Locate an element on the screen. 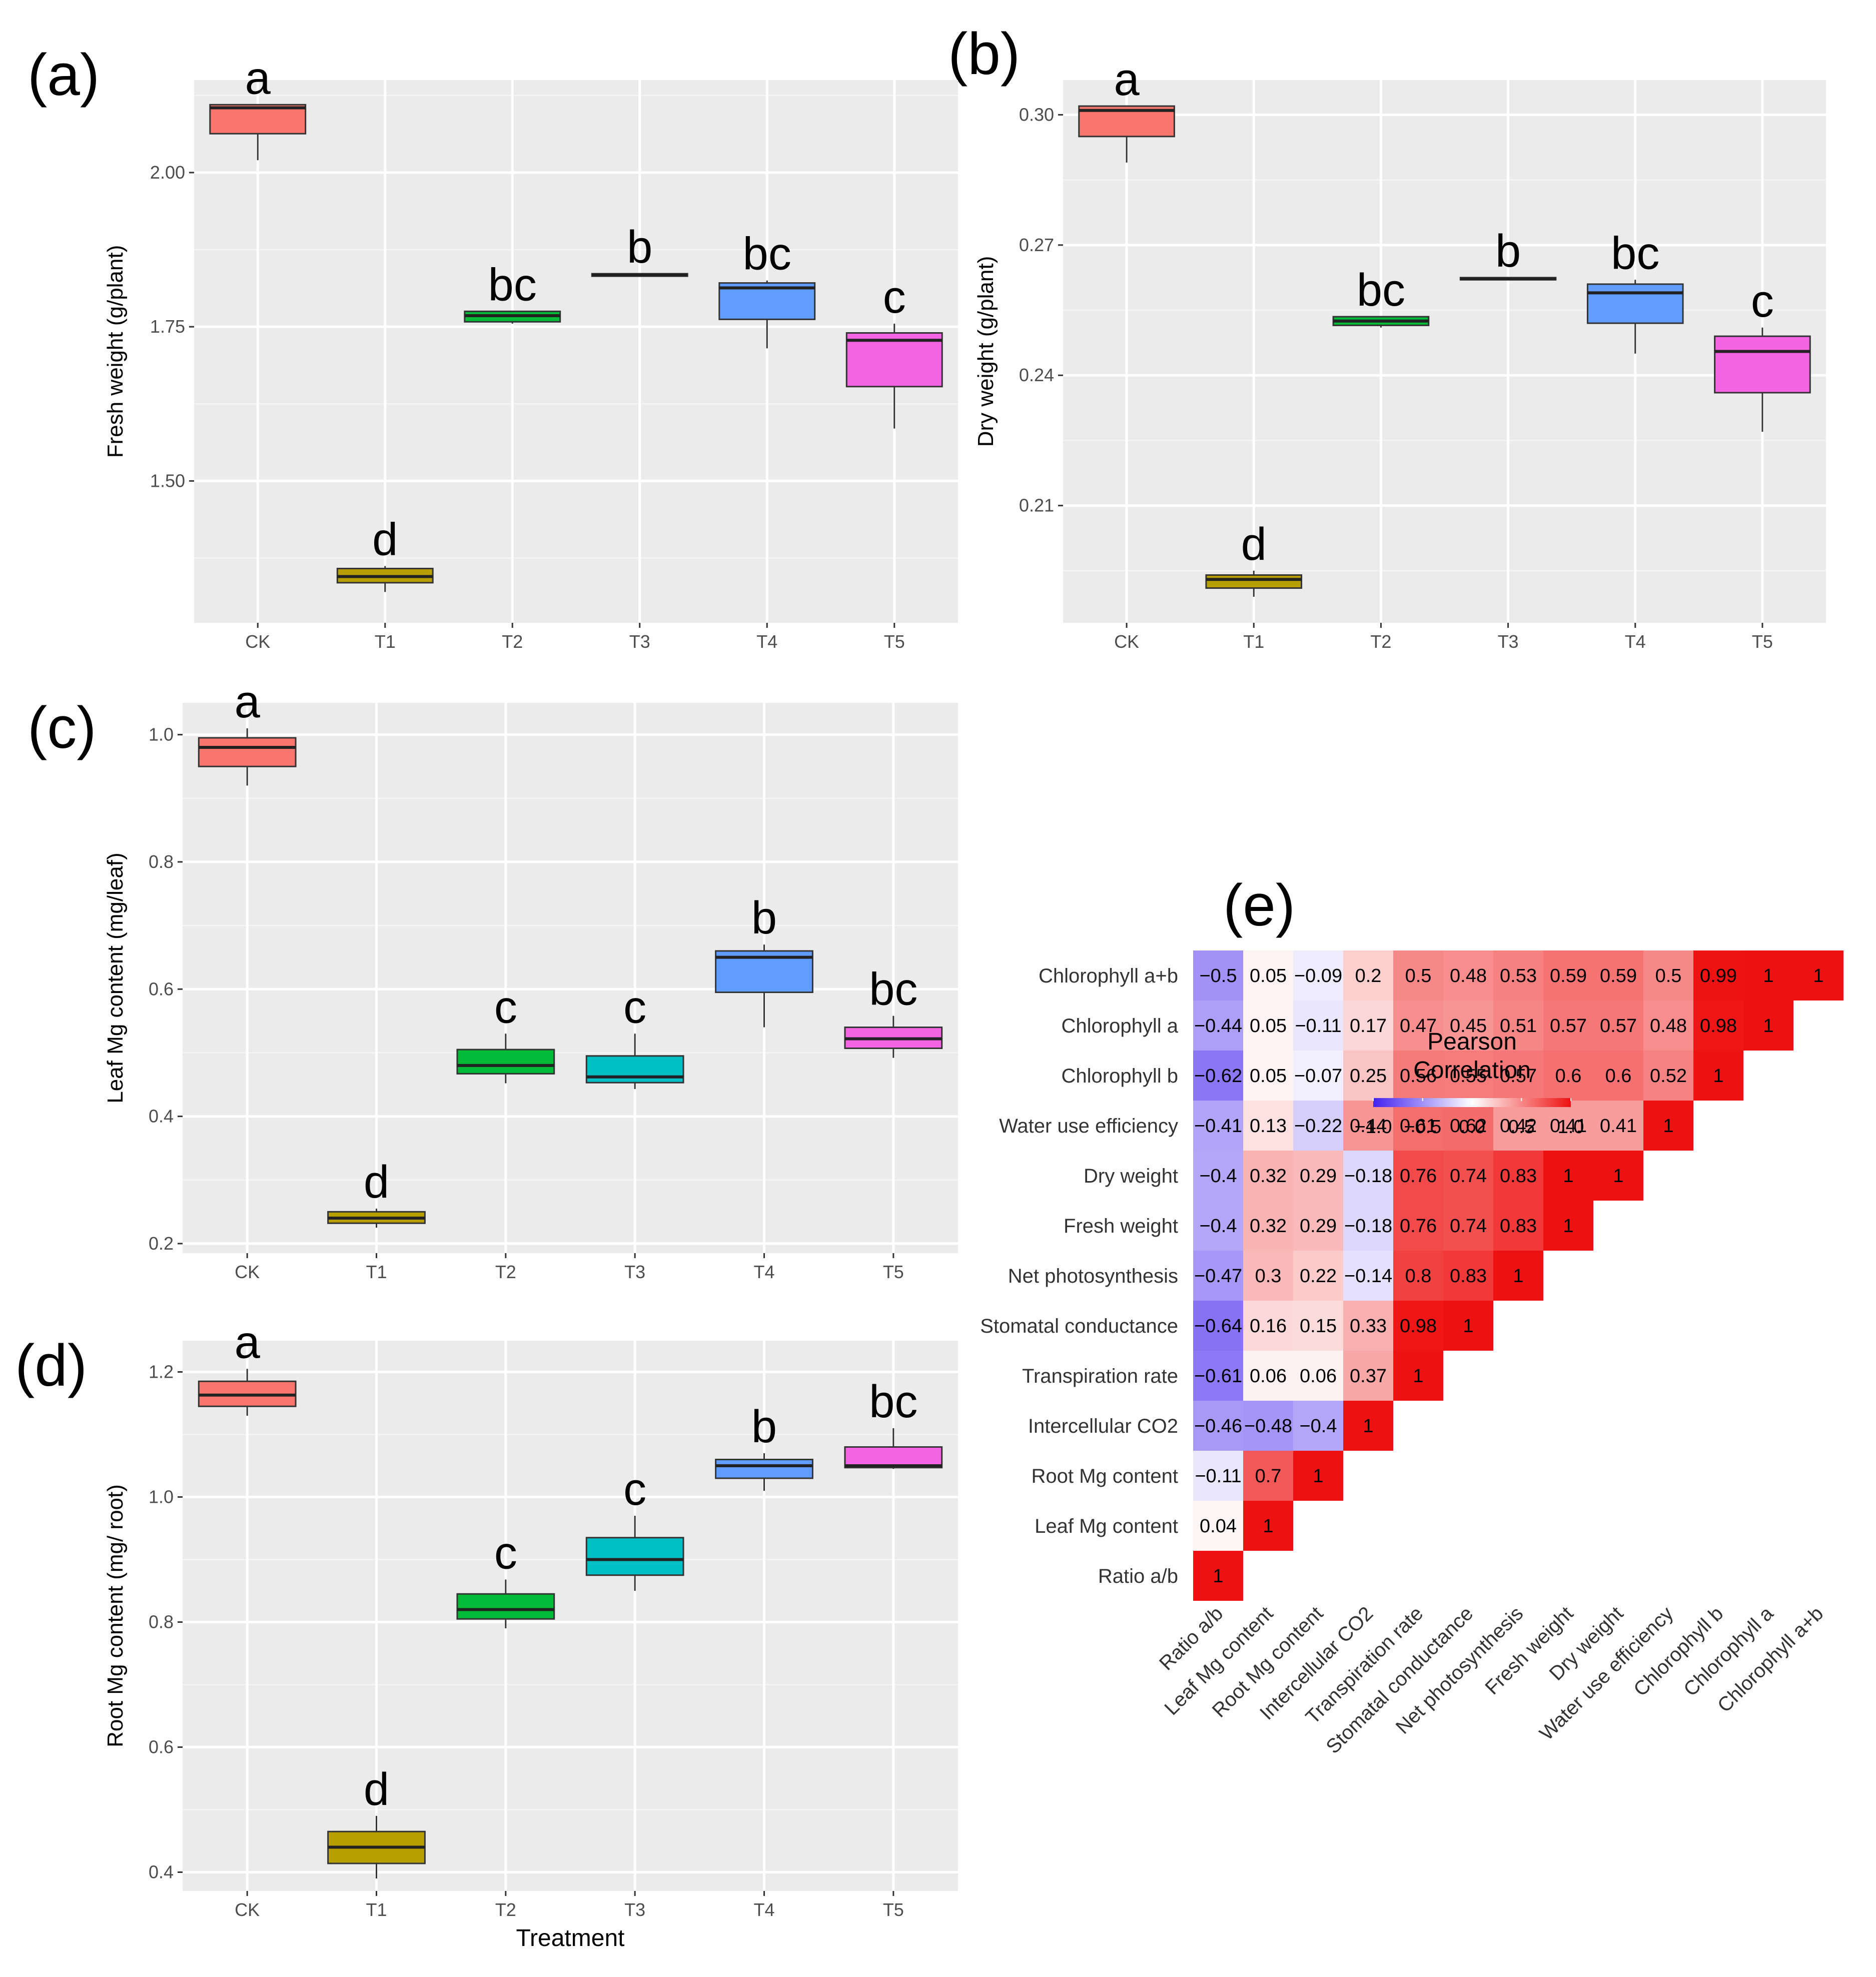 This screenshot has width=1876, height=1977. heatmap-row-label: Transpiration rate is located at coordinates (1100, 1376).